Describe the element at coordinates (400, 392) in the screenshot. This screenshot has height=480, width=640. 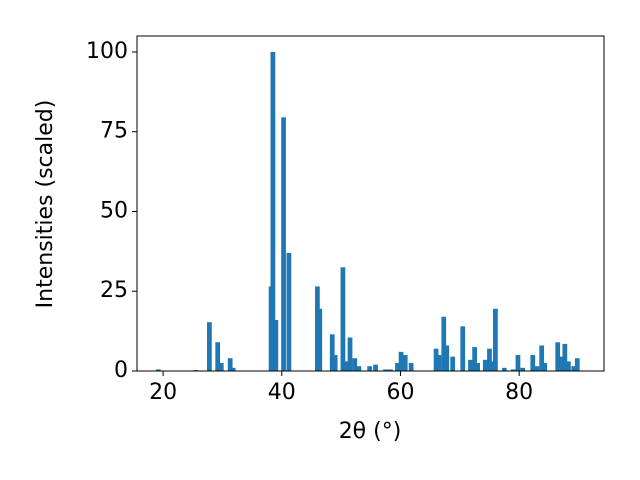
I see `x-tick-label: 60` at that location.